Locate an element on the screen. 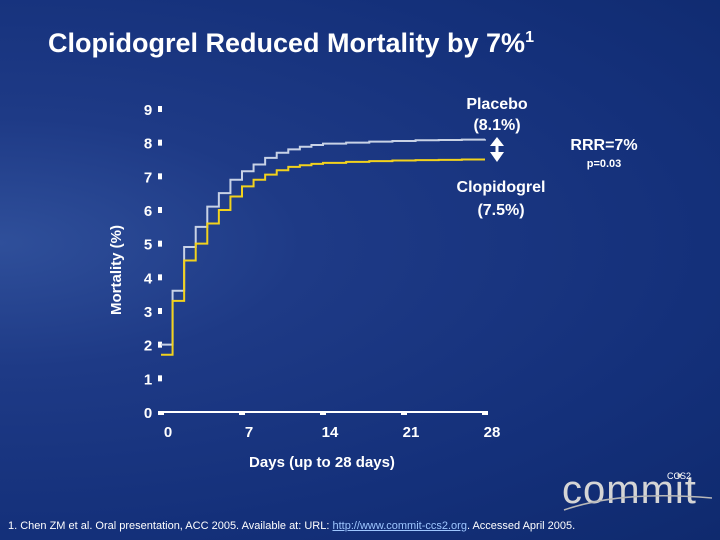 This screenshot has height=540, width=720. y-tick-label: 0 is located at coordinates (148, 413).